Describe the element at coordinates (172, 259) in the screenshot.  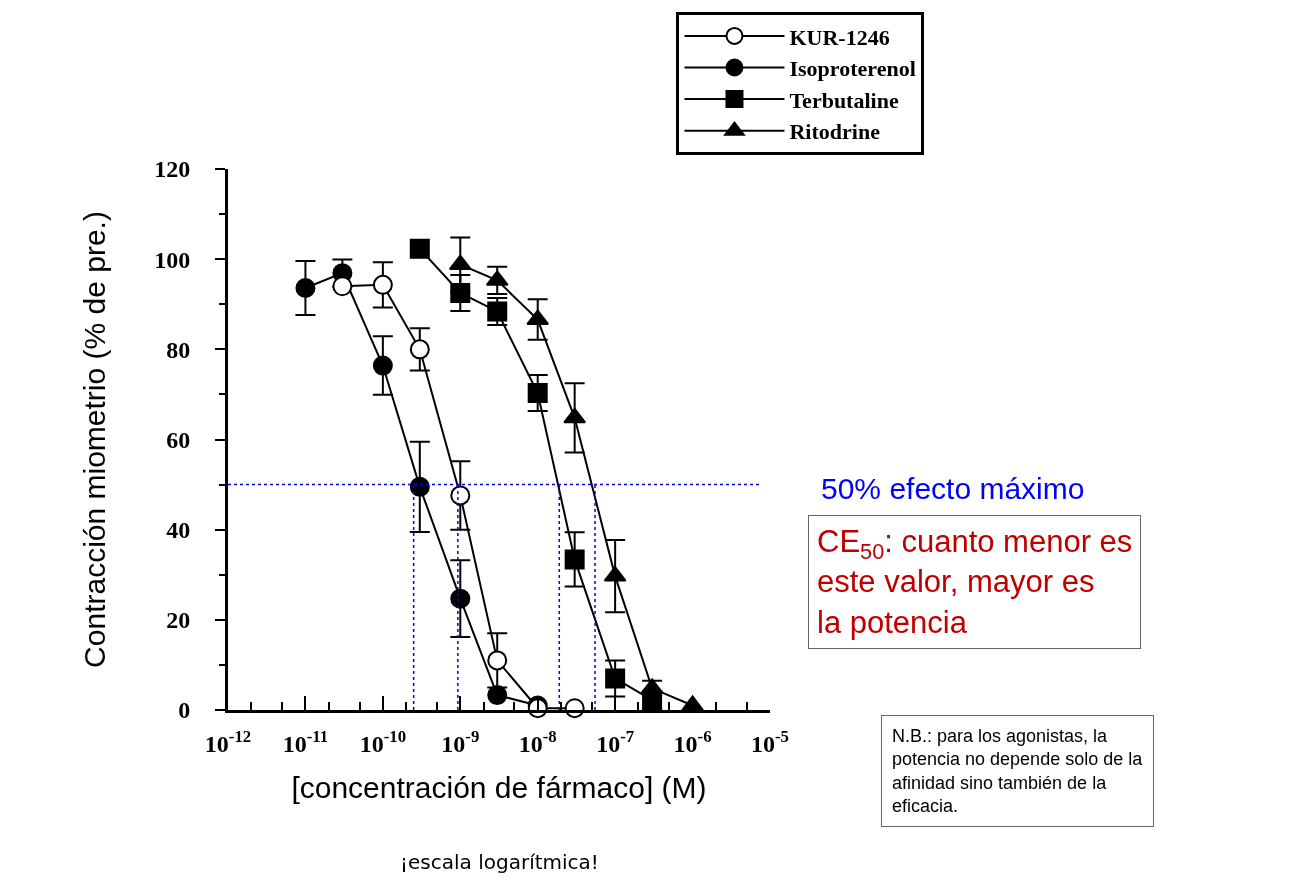
I see `y-tick-label: 100` at that location.